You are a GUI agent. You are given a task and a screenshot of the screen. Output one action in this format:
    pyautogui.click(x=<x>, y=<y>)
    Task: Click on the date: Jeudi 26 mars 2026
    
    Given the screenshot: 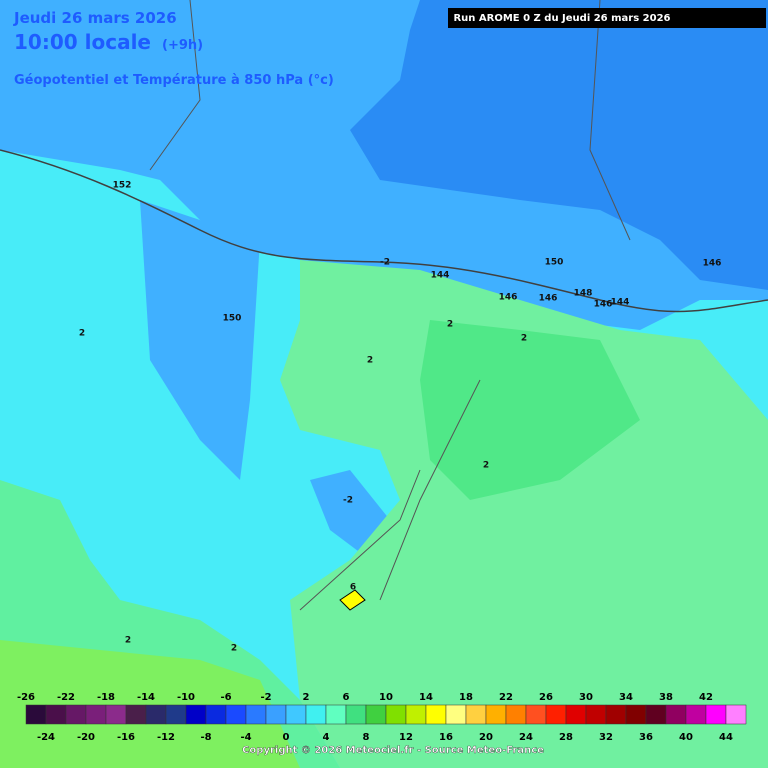 What is the action you would take?
    pyautogui.click(x=95, y=18)
    